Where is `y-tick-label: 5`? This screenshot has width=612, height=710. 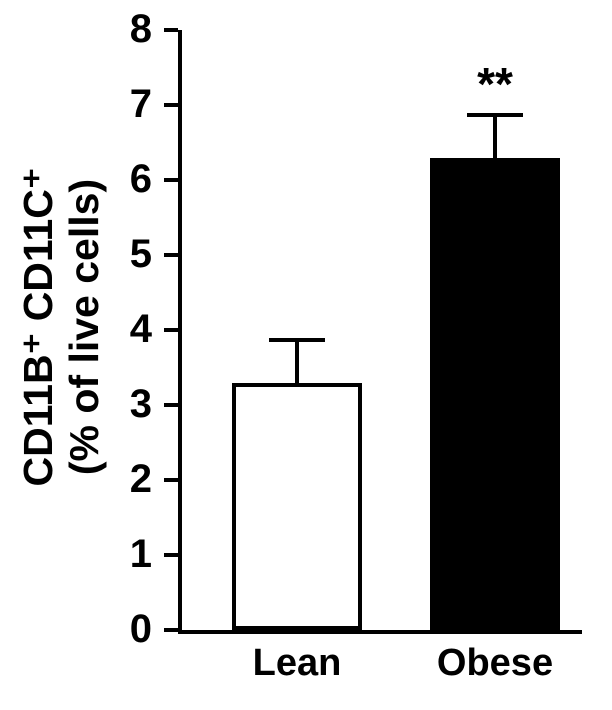 y-tick-label: 5 is located at coordinates (140, 254).